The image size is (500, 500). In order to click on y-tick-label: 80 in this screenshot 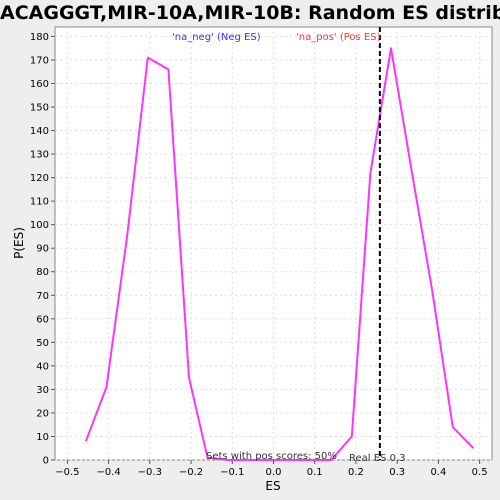, I will do `click(42, 272)`.